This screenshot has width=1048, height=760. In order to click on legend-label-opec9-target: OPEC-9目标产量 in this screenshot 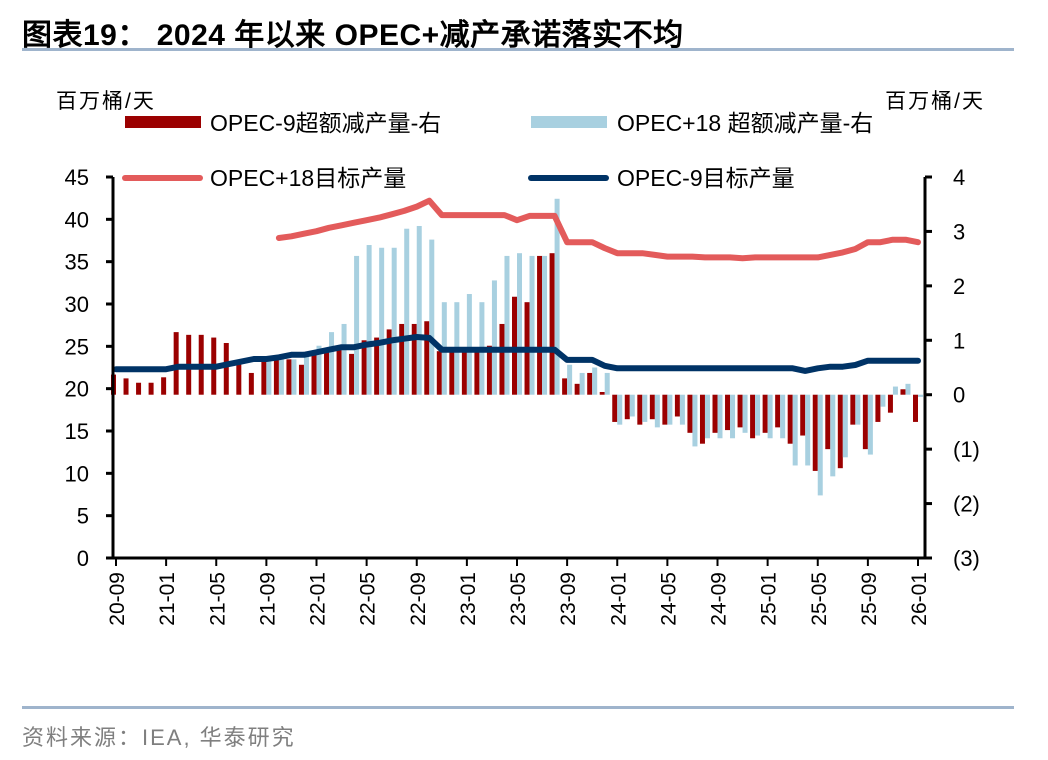, I will do `click(706, 178)`.